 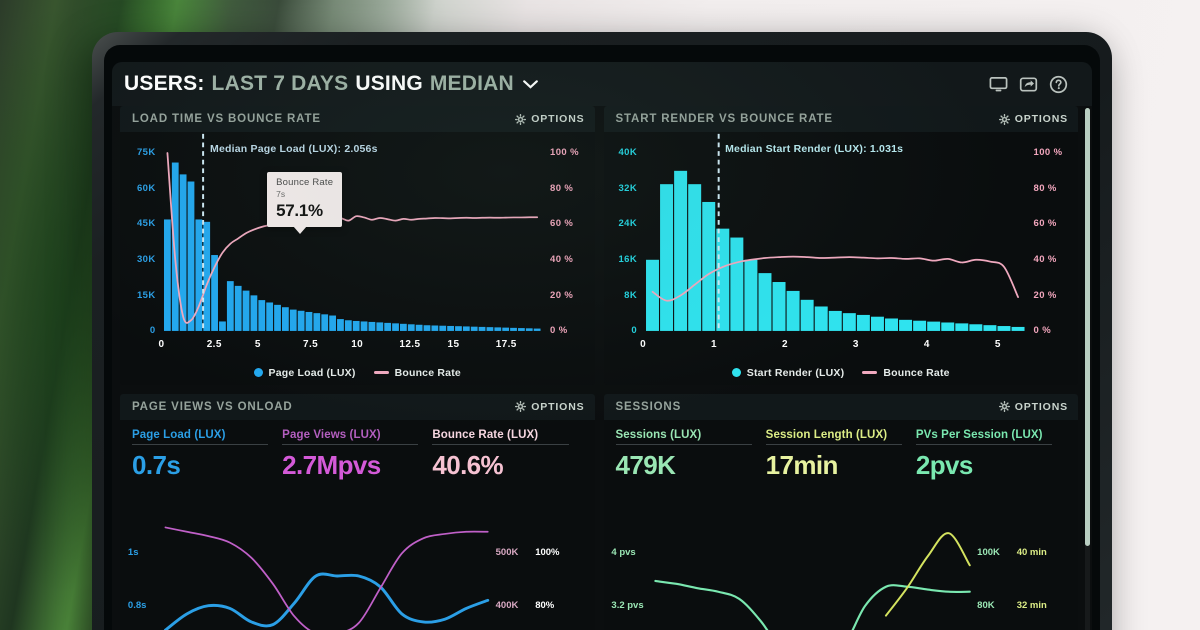 I want to click on x-axis-tick: 2.5, so click(x=214, y=344).